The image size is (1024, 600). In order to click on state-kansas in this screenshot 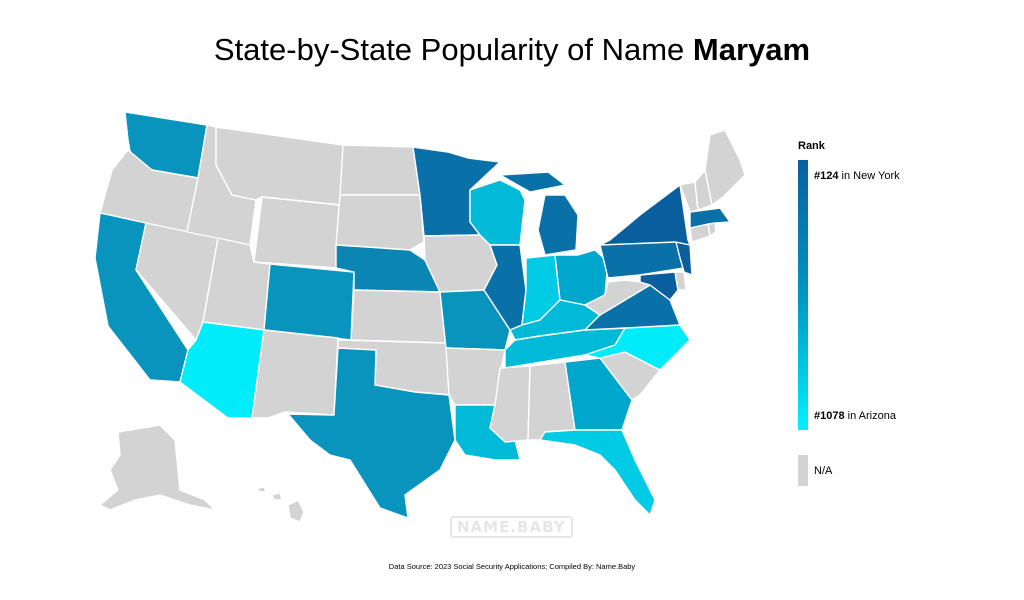, I will do `click(398, 316)`.